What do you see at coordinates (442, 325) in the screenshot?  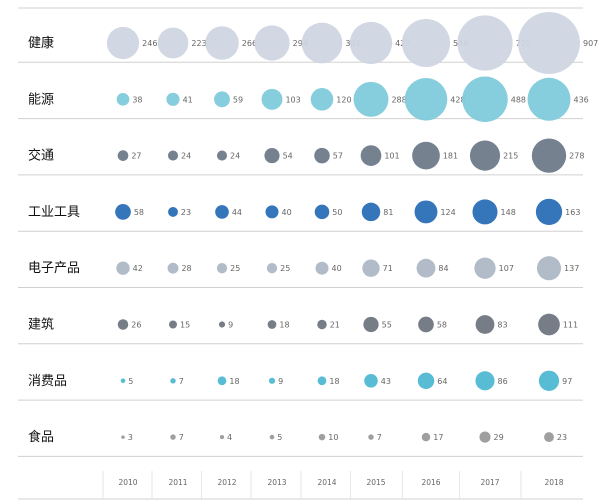 I see `value-label: 58` at bounding box center [442, 325].